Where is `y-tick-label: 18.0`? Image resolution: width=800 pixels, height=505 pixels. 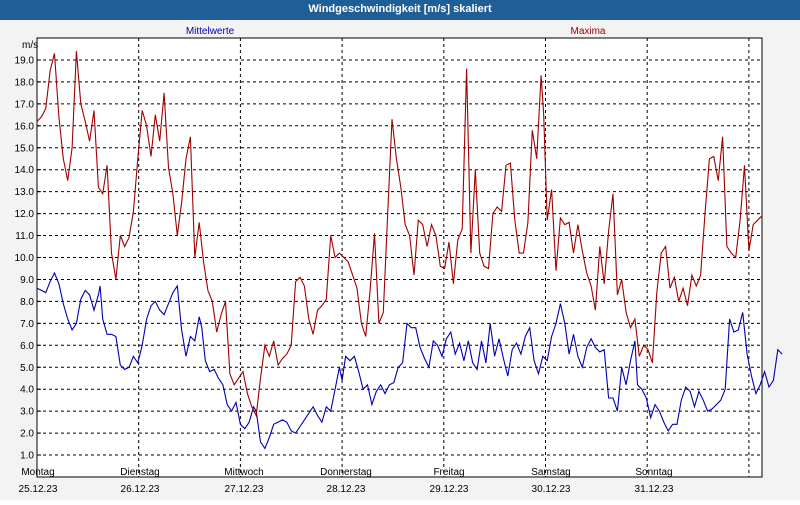 y-tick-label: 18.0 is located at coordinates (25, 82).